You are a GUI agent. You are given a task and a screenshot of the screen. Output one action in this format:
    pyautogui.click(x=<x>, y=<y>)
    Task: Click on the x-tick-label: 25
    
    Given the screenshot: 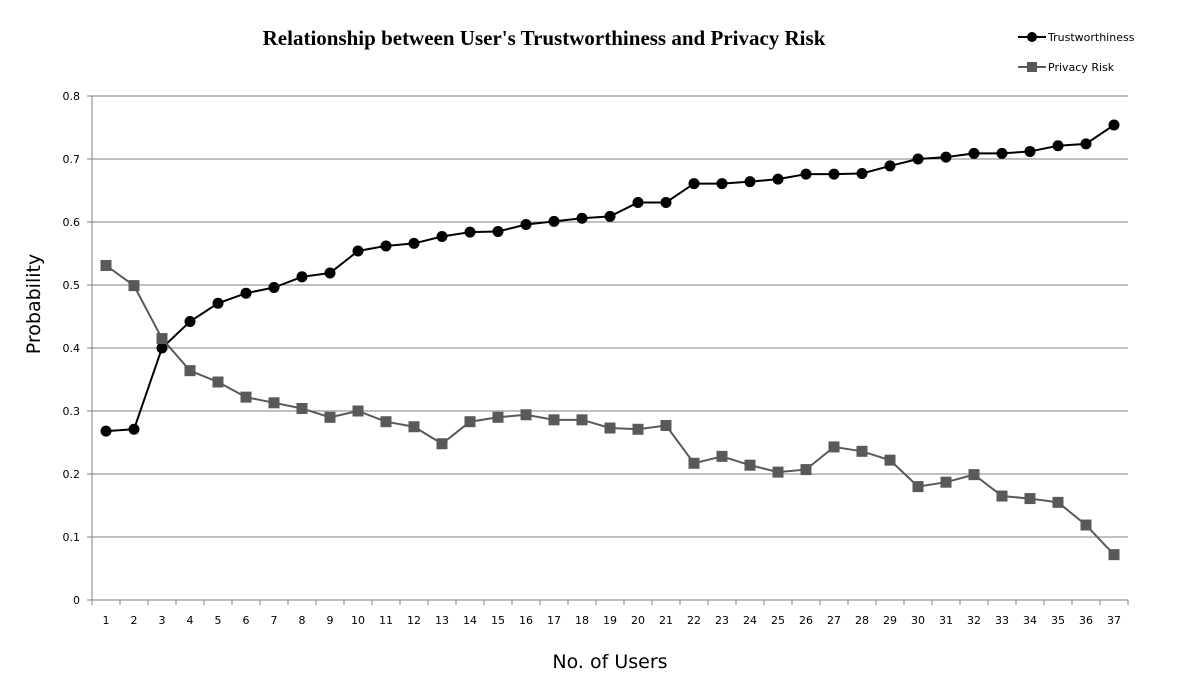 What is the action you would take?
    pyautogui.click(x=778, y=620)
    